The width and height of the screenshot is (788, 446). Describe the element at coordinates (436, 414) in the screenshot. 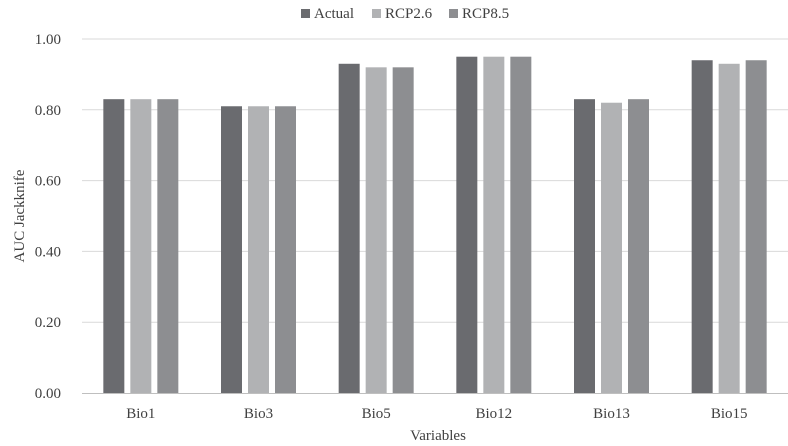

I see `x-axis-ticks: Bio1 Bio3 Bio5 Bio12 Bio13 Bio15` at that location.